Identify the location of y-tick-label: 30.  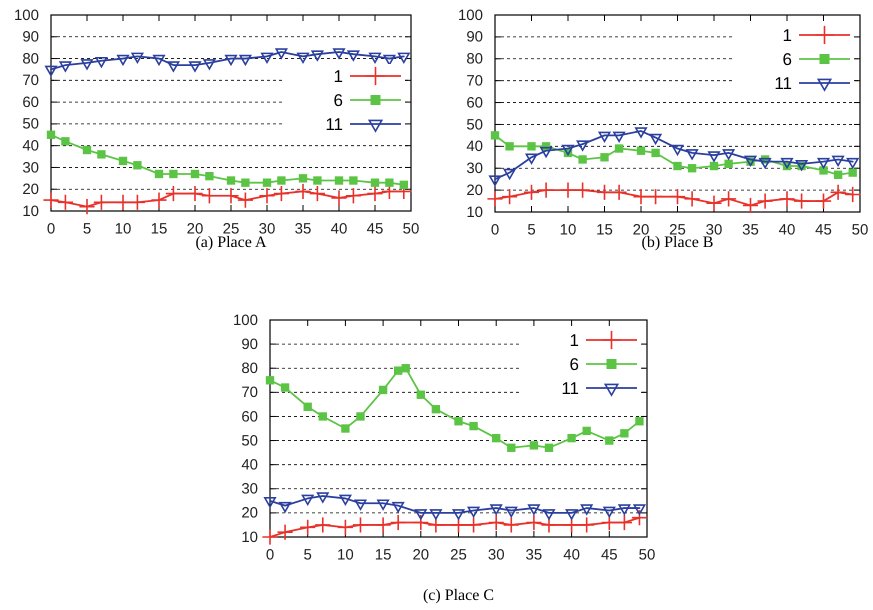
(249, 489).